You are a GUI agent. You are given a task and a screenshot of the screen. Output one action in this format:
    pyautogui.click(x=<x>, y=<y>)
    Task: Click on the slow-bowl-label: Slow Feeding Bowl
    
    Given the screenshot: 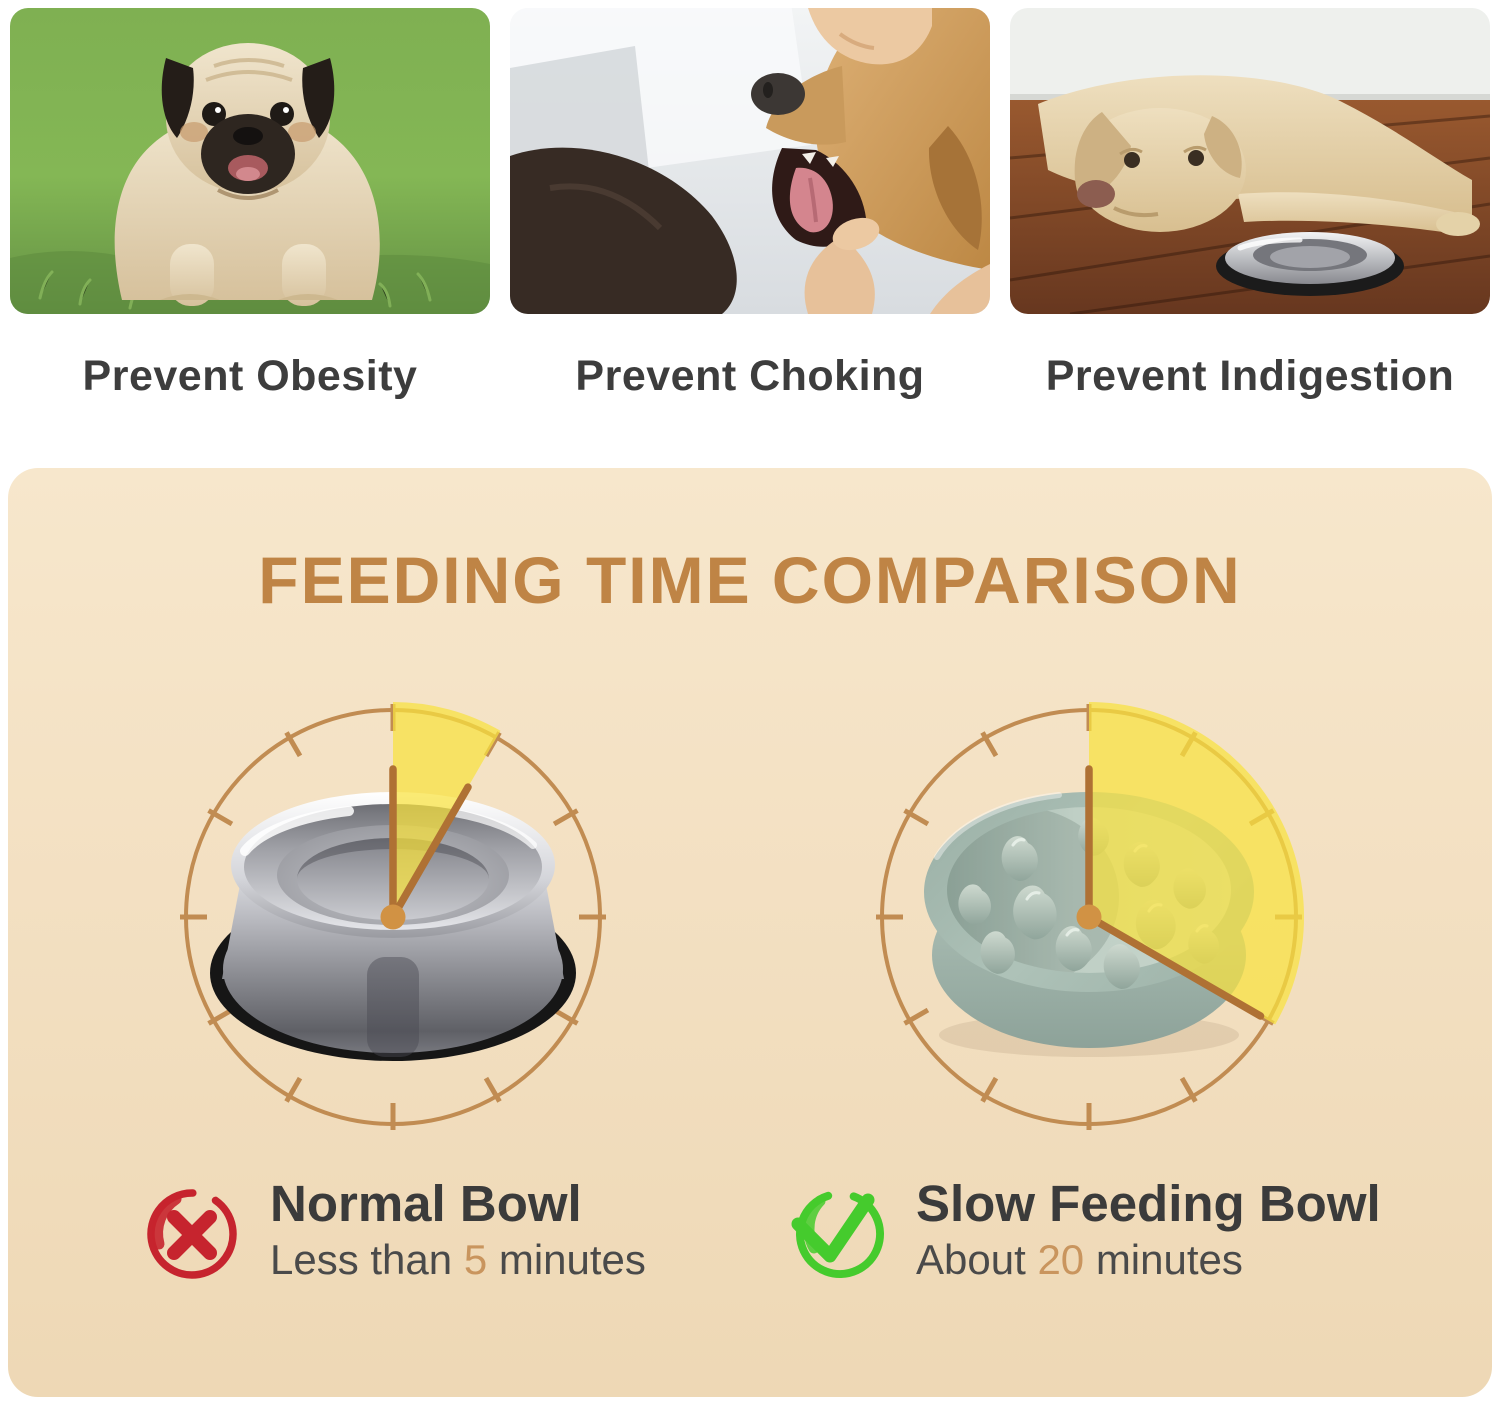 What is the action you would take?
    pyautogui.click(x=1148, y=1203)
    